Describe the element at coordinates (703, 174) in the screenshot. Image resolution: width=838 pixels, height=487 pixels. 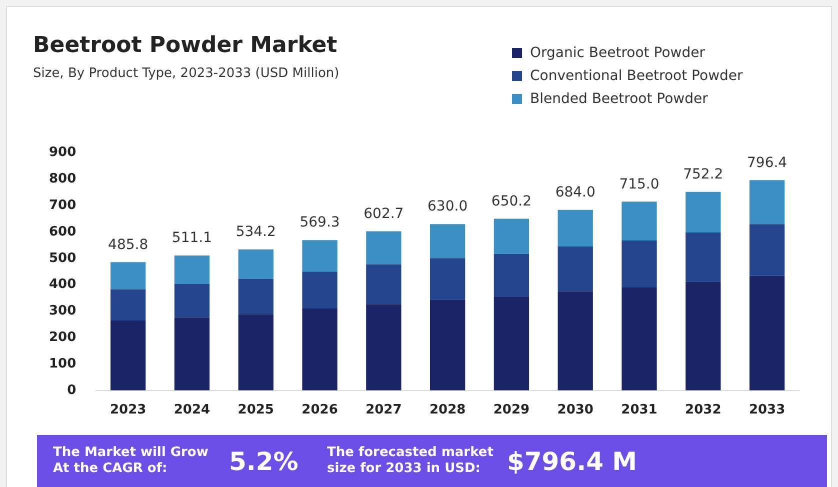
I see `total-label: 752.2` at that location.